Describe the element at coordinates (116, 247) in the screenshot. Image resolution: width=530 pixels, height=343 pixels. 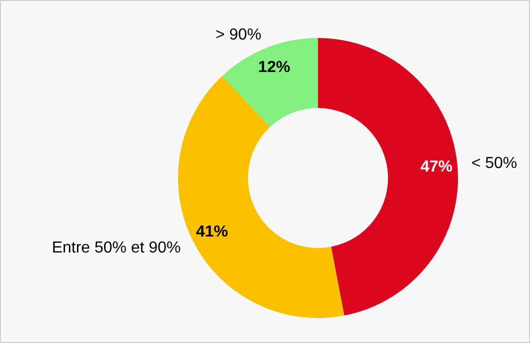
I see `slice-label: Entre 50% et 90%` at that location.